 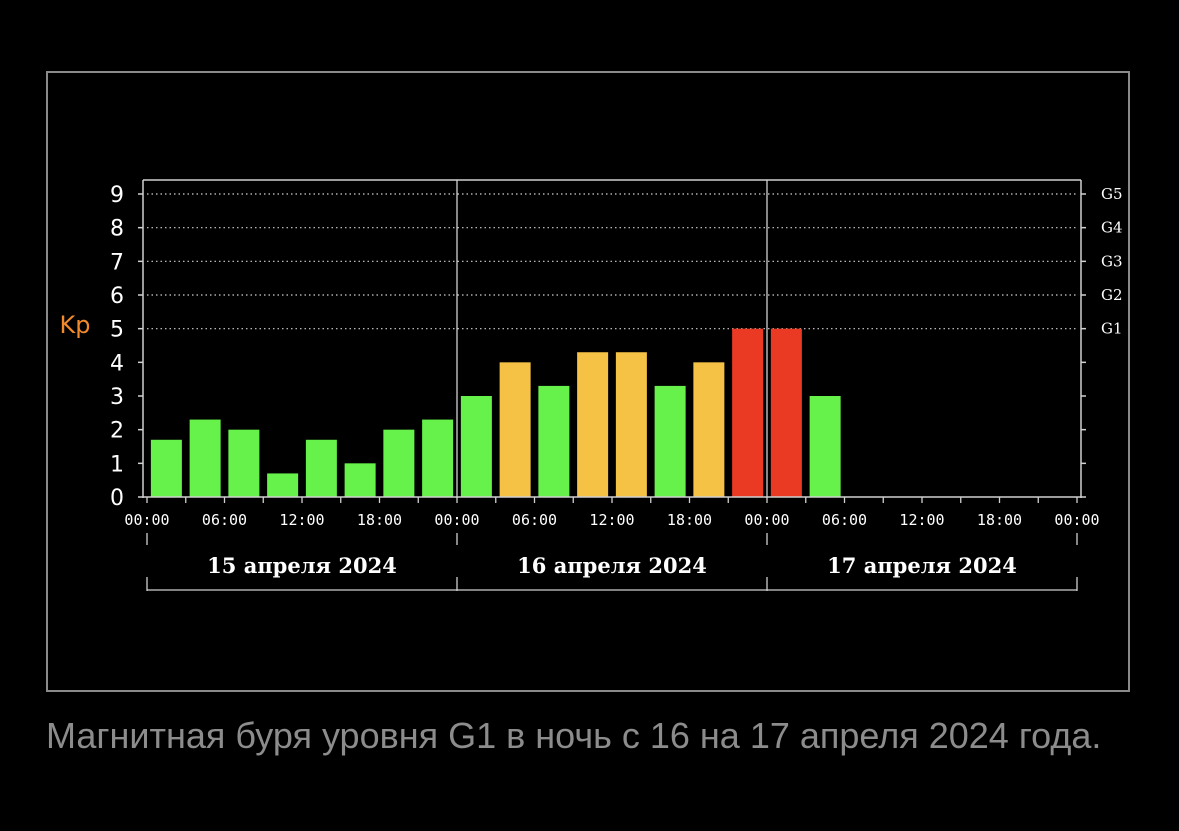 What do you see at coordinates (117, 229) in the screenshot?
I see `y-tick-label: 8` at bounding box center [117, 229].